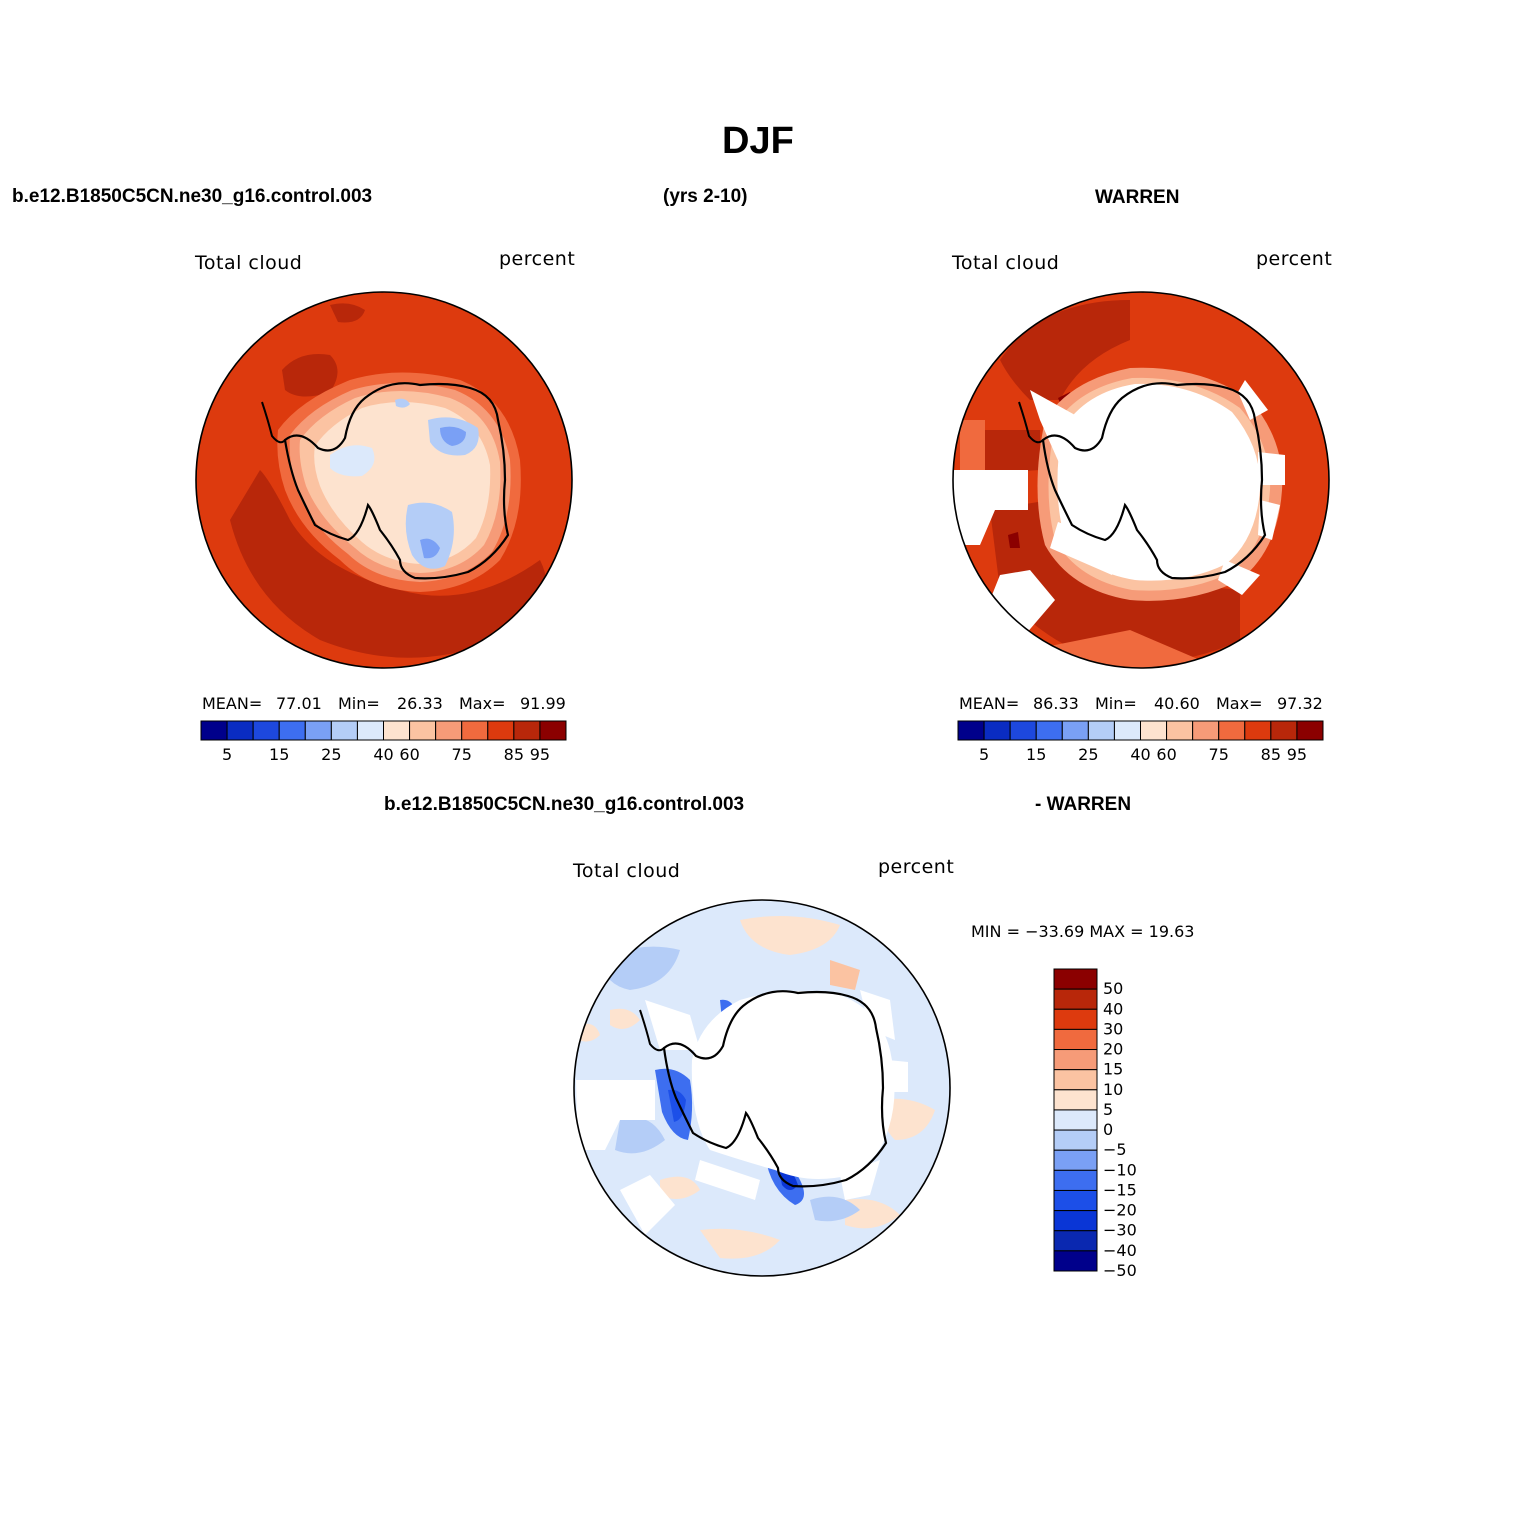 The width and height of the screenshot is (1525, 1525). I want to click on diff-case-name: b.e12.B1850C5CN.ne30_g16.control.003, so click(564, 804).